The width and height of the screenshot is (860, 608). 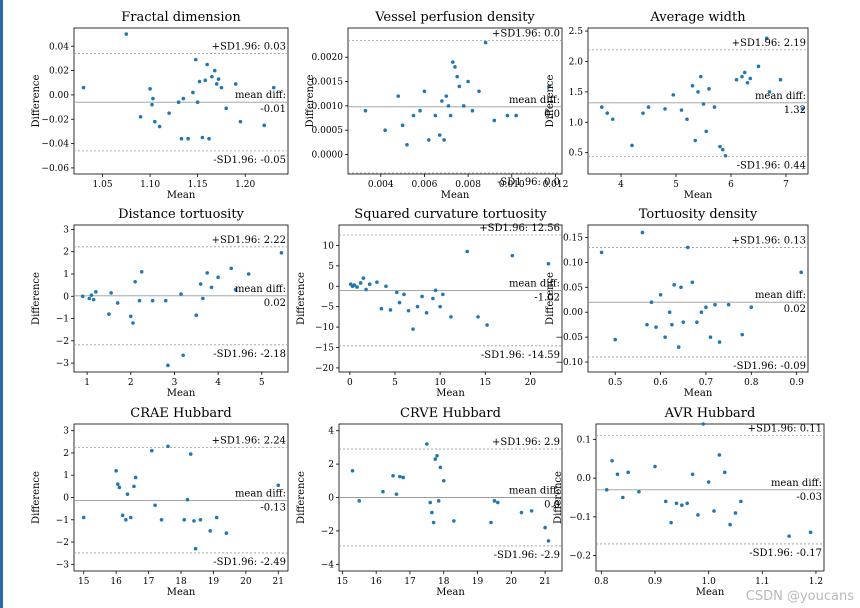 What do you see at coordinates (601, 582) in the screenshot?
I see `x-tick-label: 0.8` at bounding box center [601, 582].